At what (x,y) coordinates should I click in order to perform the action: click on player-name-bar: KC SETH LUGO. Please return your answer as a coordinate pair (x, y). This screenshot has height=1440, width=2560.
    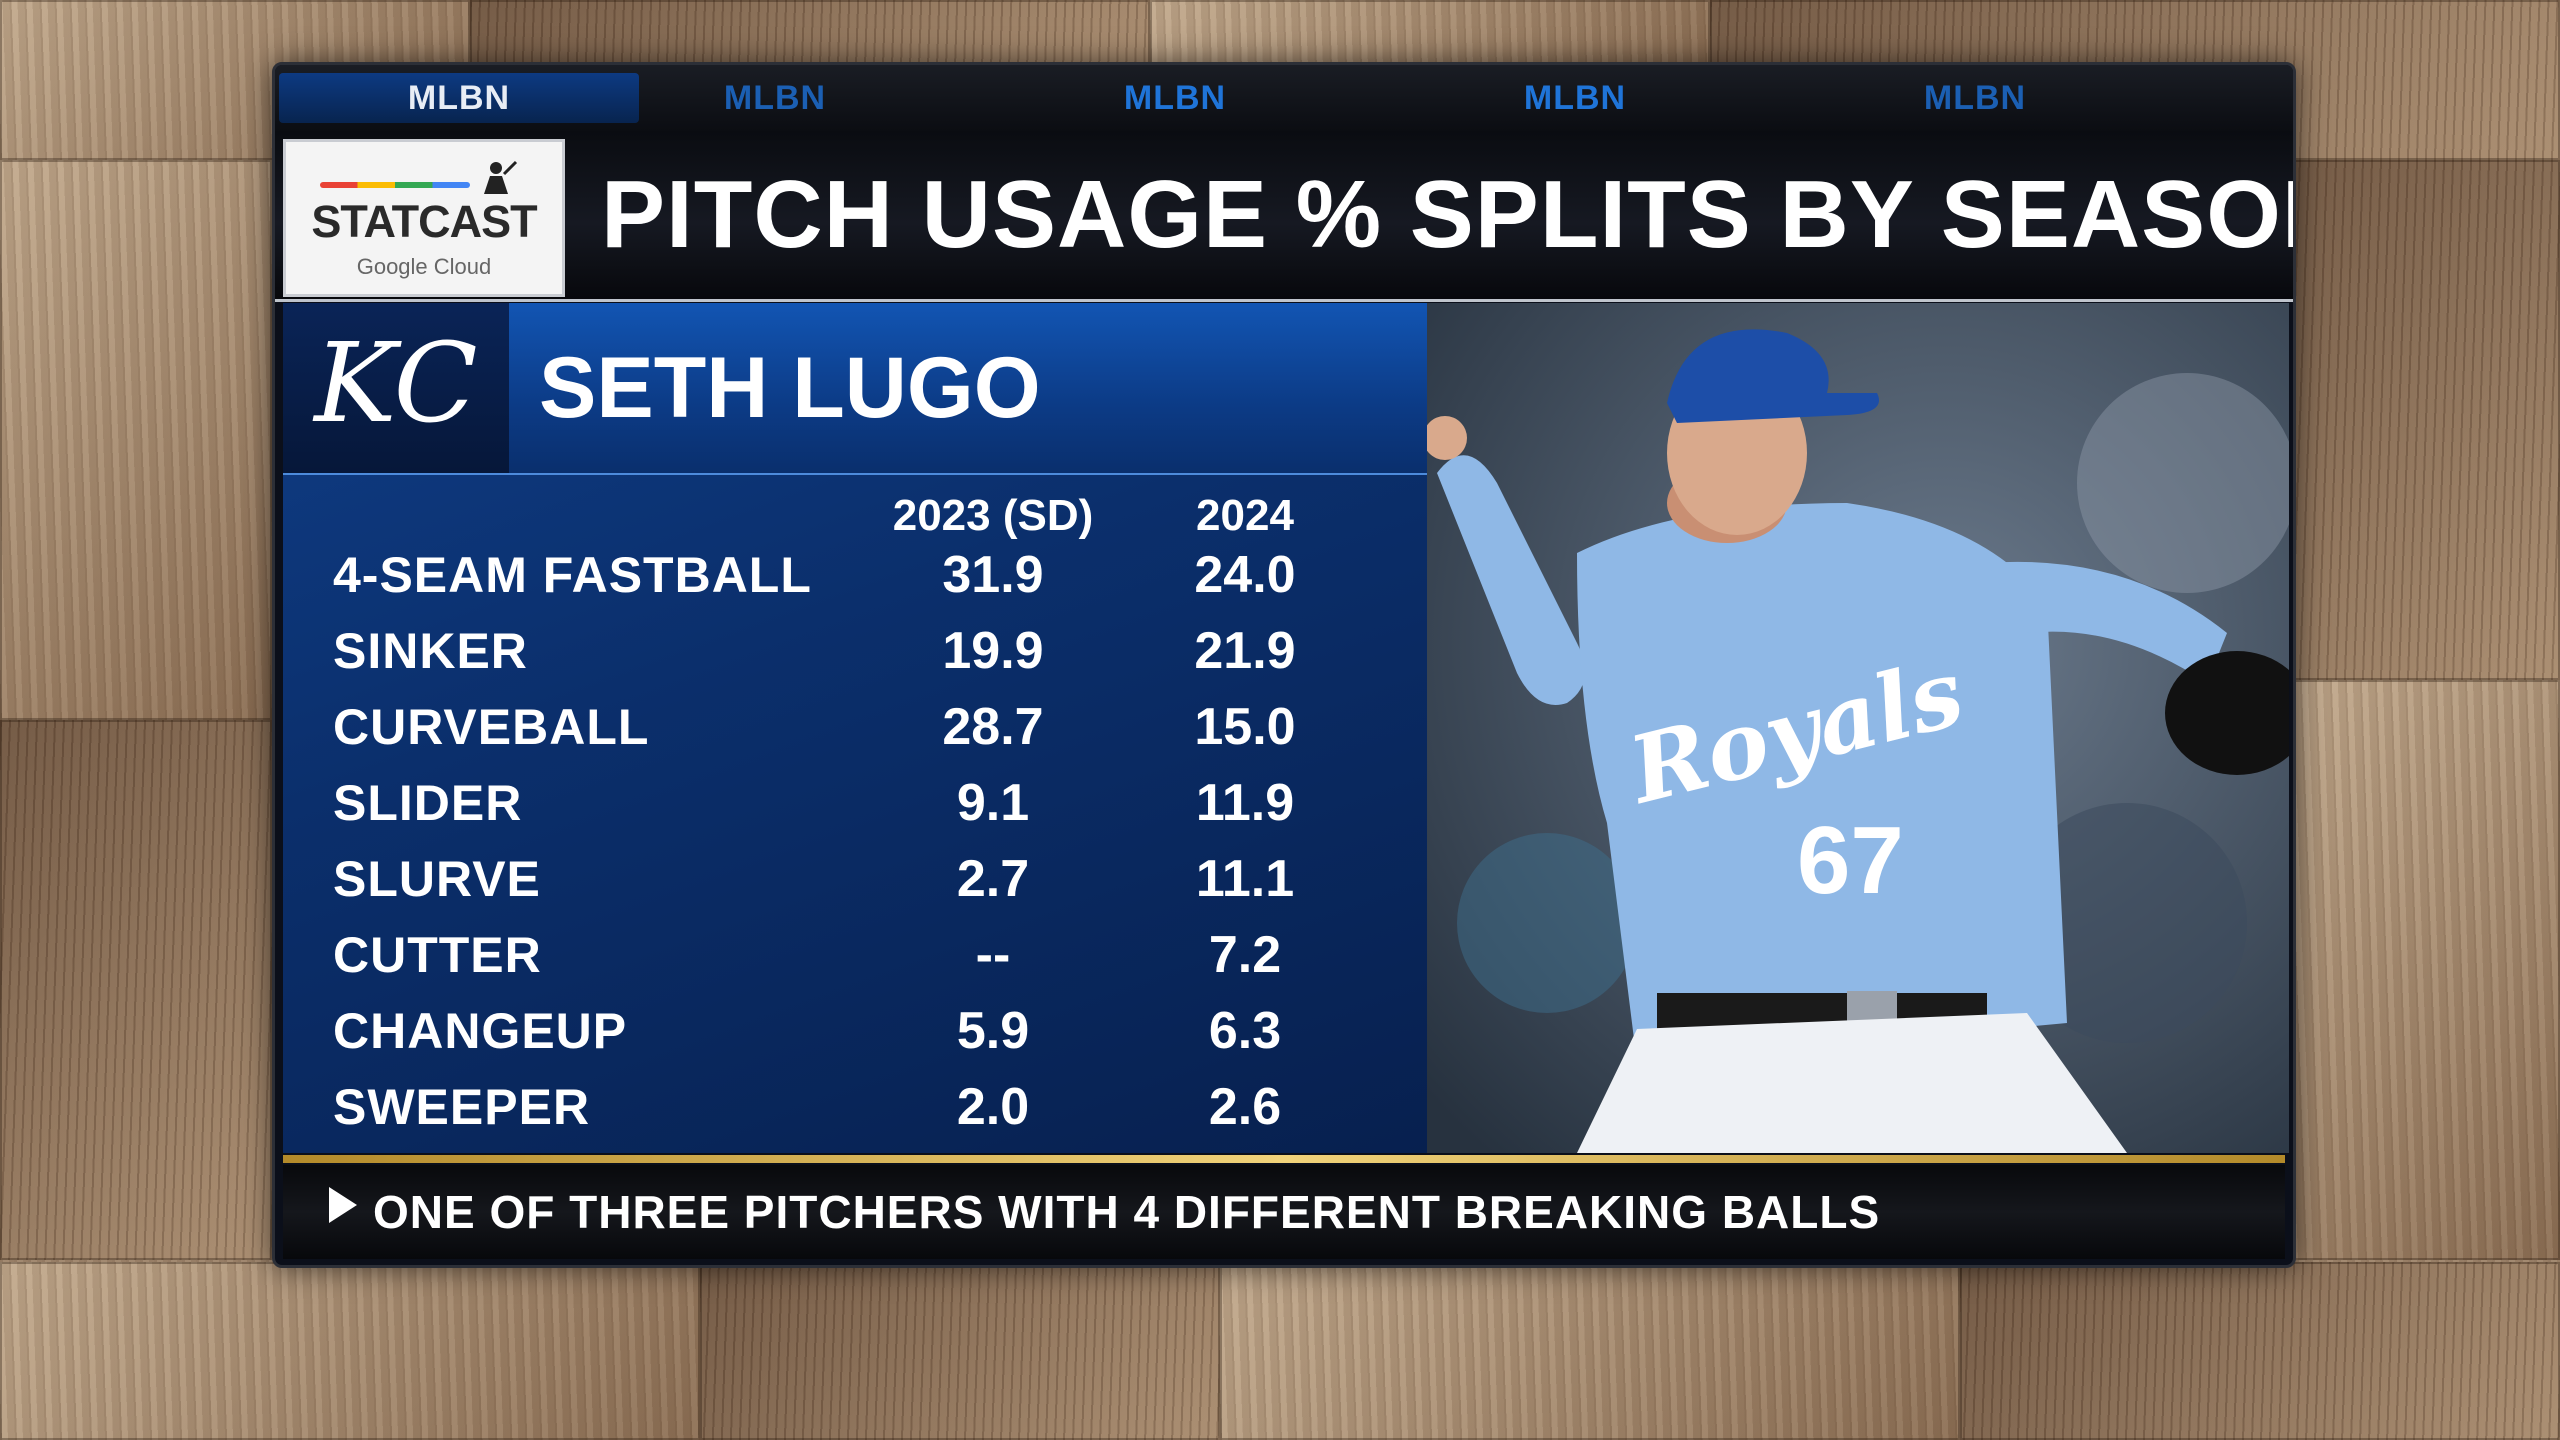
    Looking at the image, I should click on (855, 389).